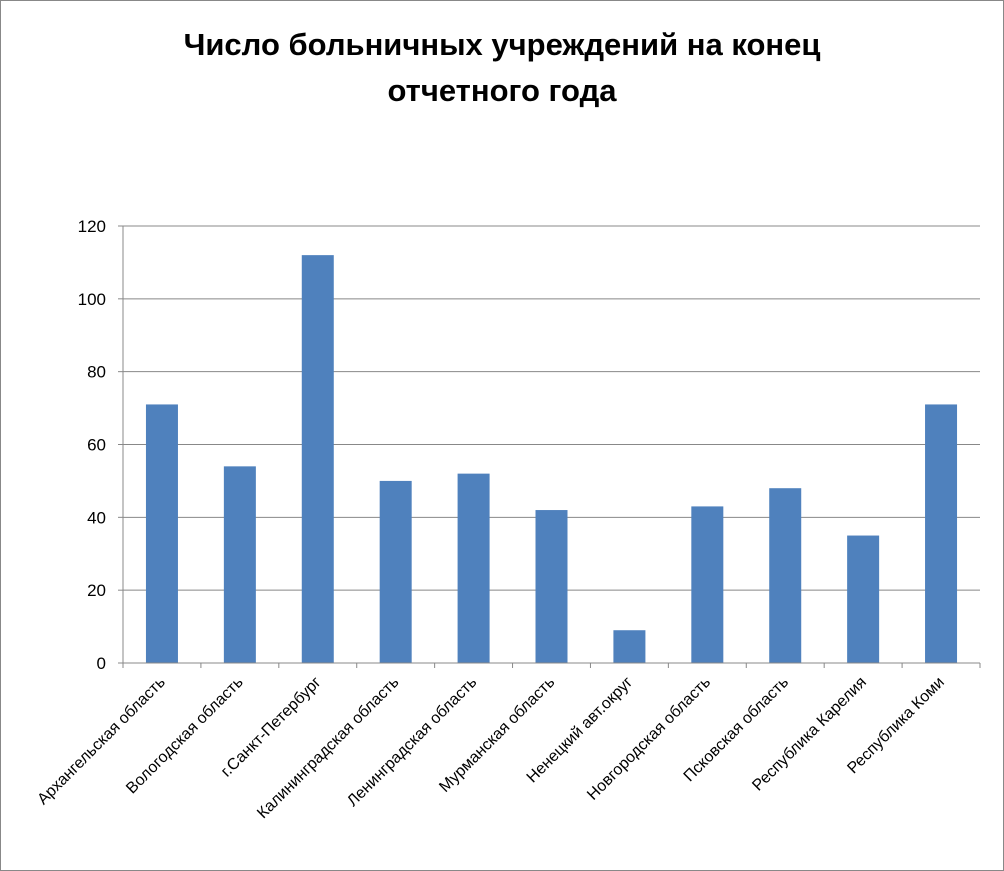 The width and height of the screenshot is (1004, 871). I want to click on y-tick-label: 120, so click(92, 226).